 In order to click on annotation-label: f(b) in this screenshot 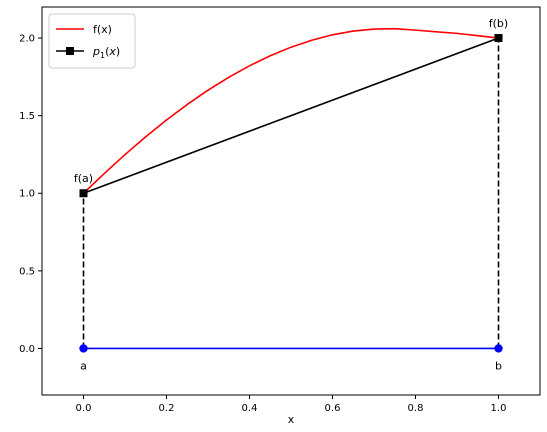, I will do `click(498, 23)`.